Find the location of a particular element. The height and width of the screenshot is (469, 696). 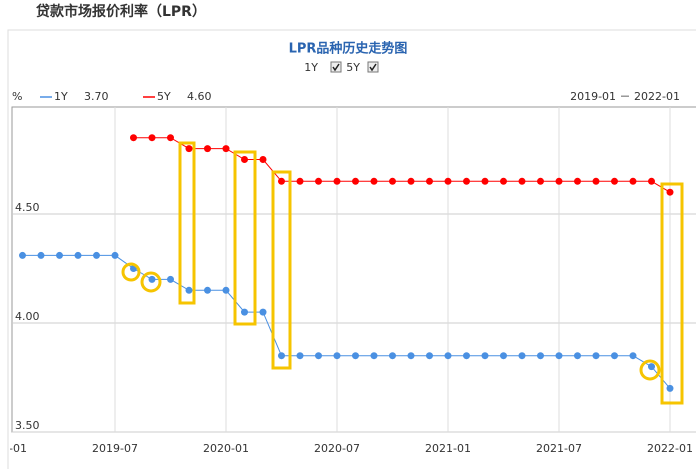

y-tick-label: 4.00 is located at coordinates (27, 316).